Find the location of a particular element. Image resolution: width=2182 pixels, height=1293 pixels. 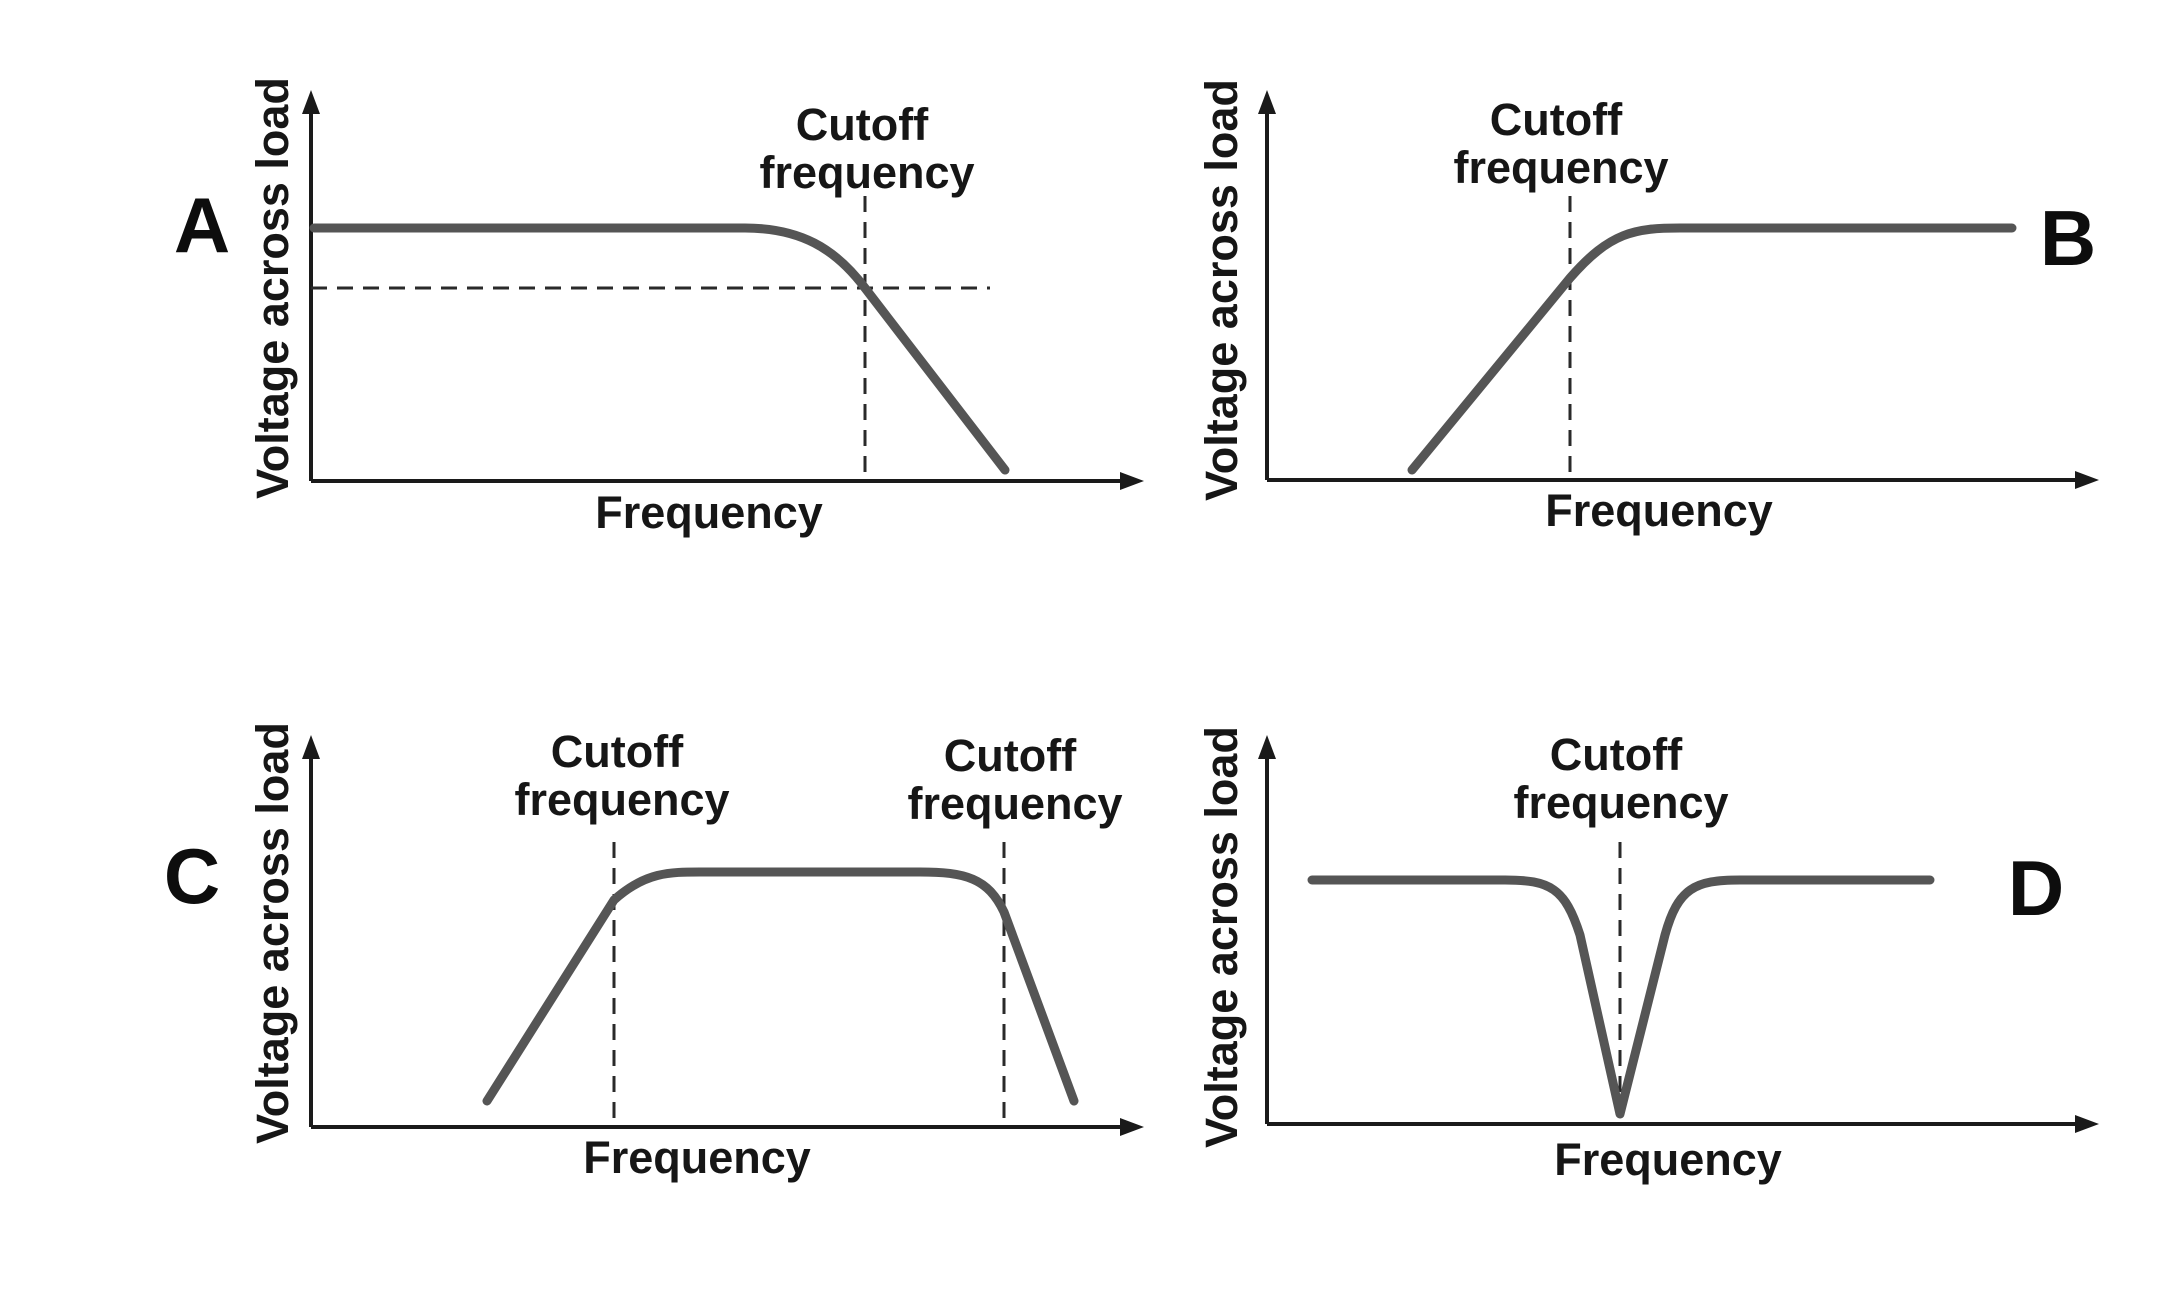

panel-a-x-axis-arrow is located at coordinates (1132, 481).